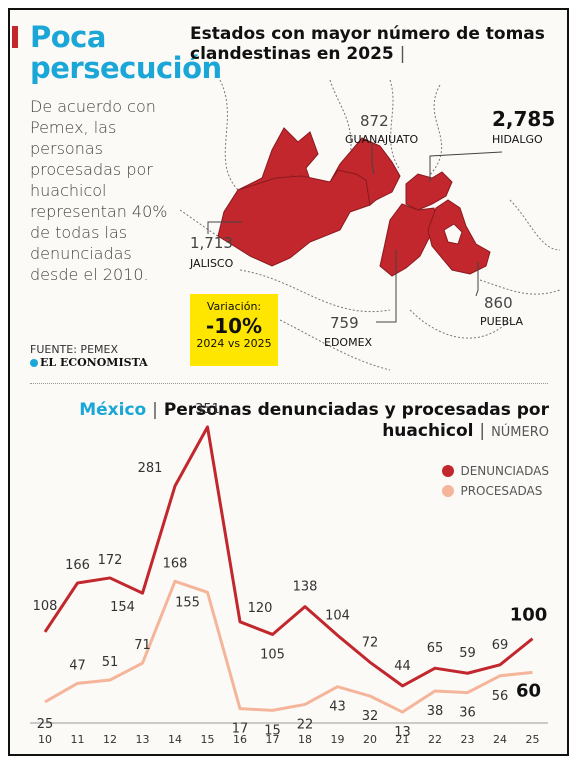 The image size is (579, 768). What do you see at coordinates (68, 37) in the screenshot?
I see `headline-line-1: Poca` at bounding box center [68, 37].